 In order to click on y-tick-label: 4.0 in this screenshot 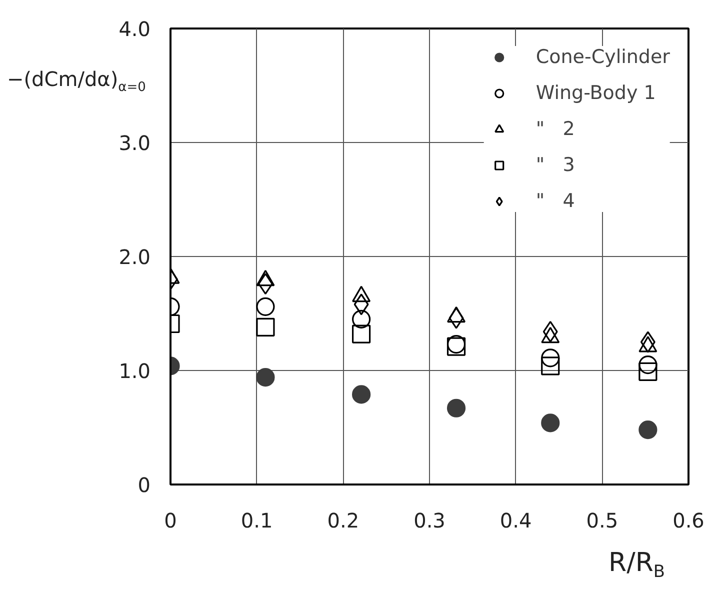, I will do `click(134, 29)`.